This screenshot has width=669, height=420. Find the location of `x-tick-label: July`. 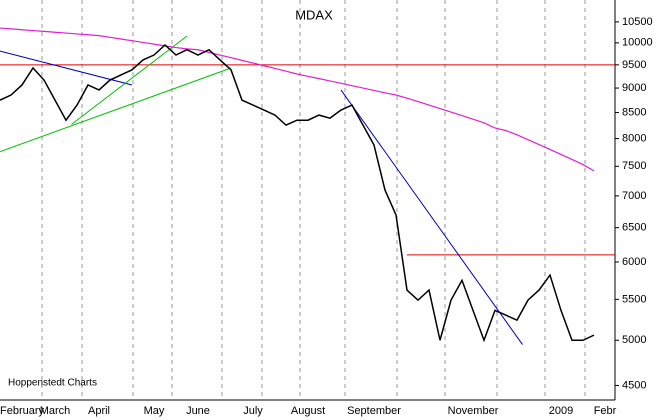

x-tick-label: July is located at coordinates (253, 411).